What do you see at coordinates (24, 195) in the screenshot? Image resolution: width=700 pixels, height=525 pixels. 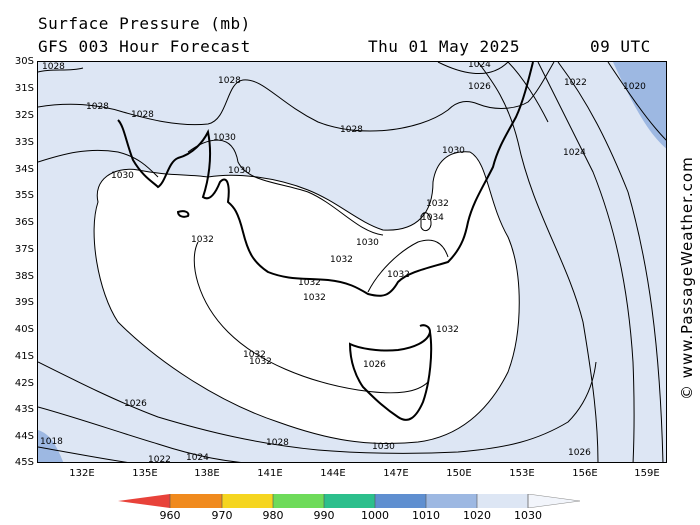 I see `lat-label: 35S` at bounding box center [24, 195].